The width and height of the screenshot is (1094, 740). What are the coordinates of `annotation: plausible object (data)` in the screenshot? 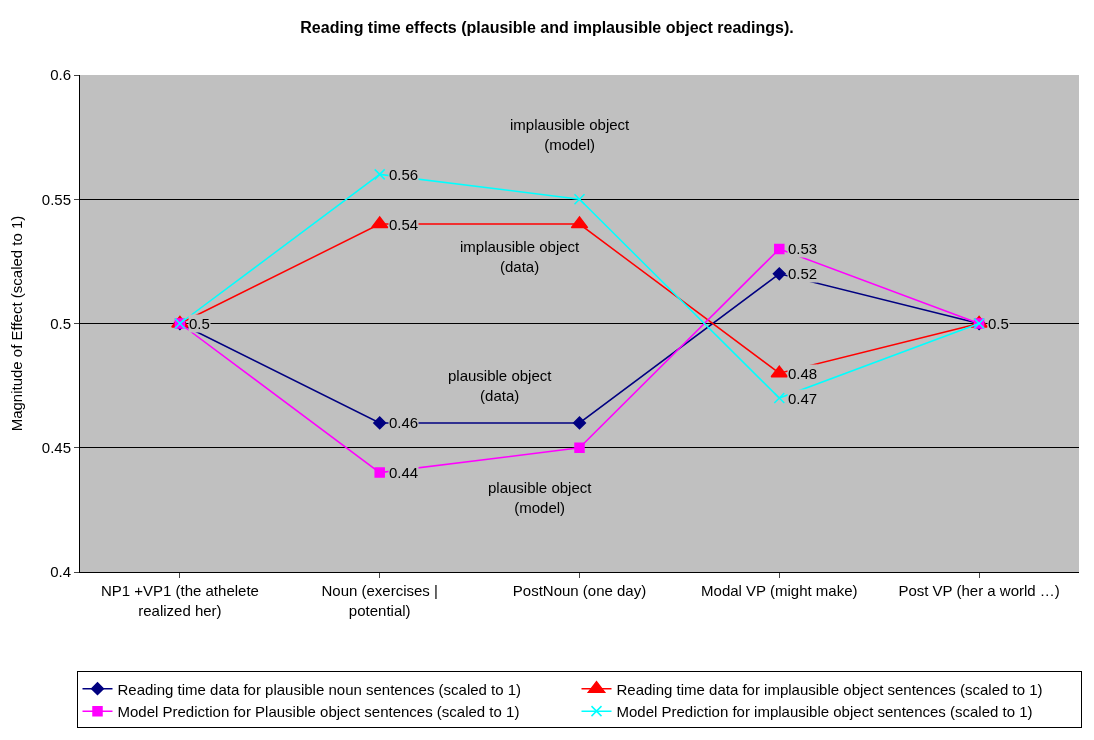 It's located at (500, 385).